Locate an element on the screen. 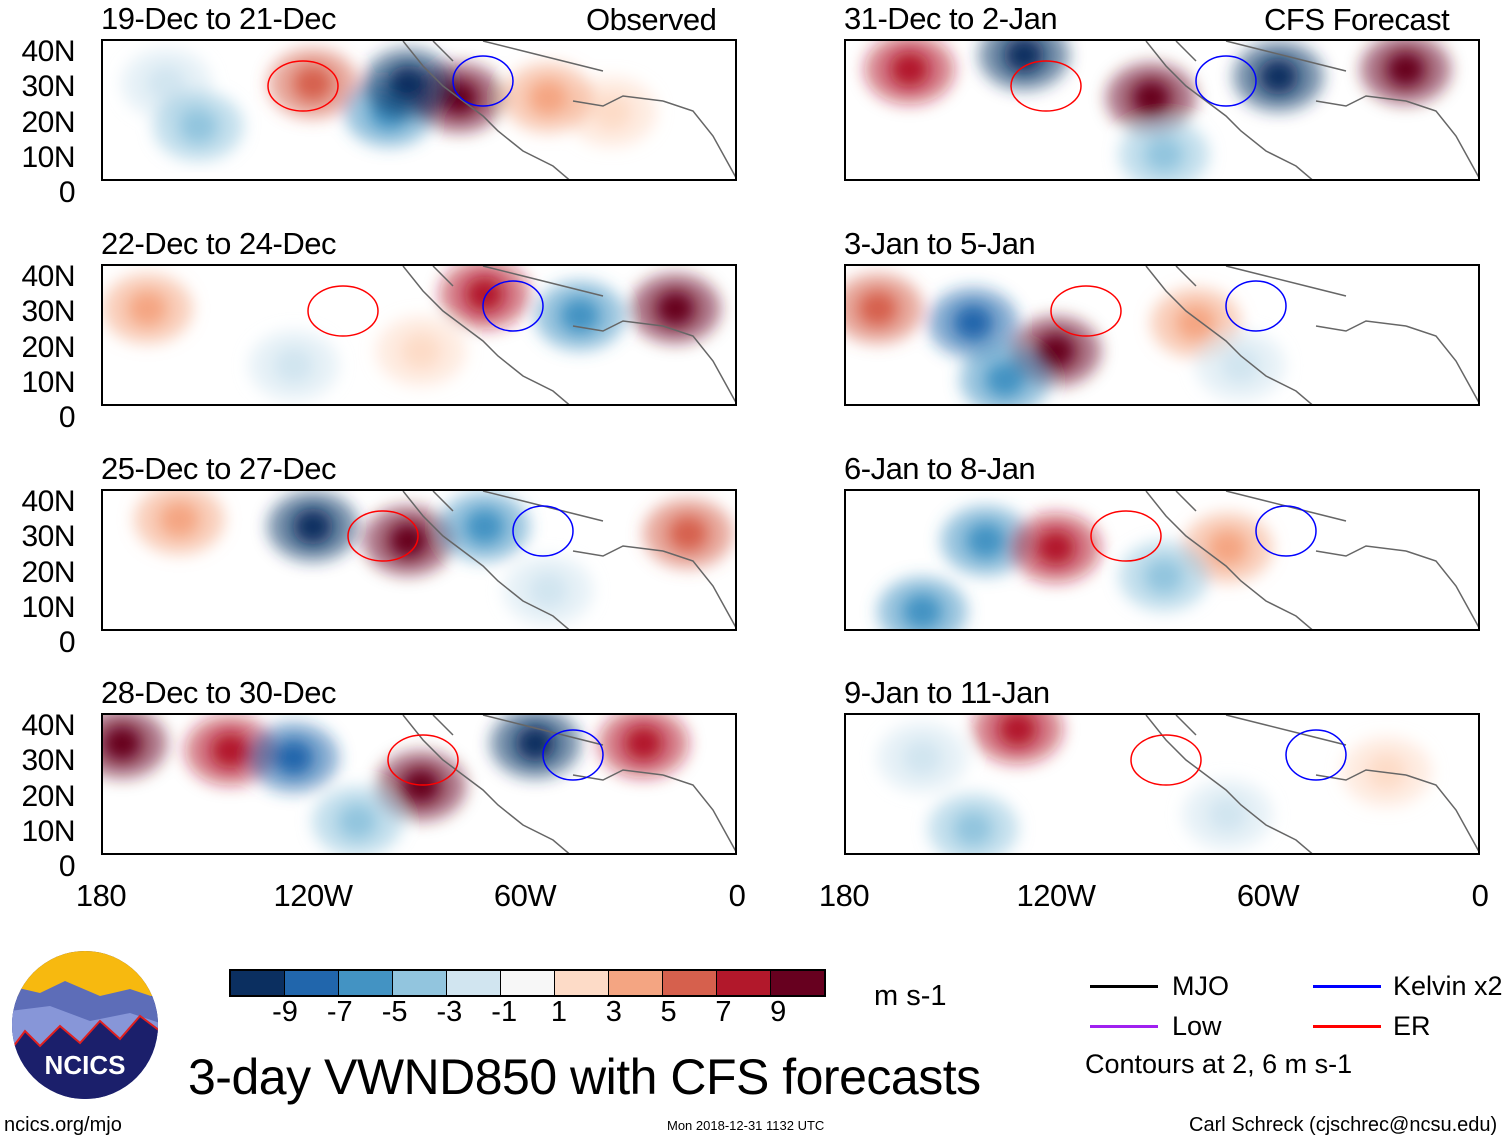 The height and width of the screenshot is (1141, 1510). legend-er: ER is located at coordinates (1412, 1026).